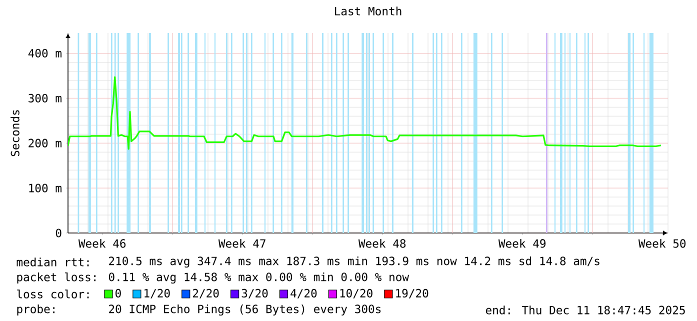 The width and height of the screenshot is (697, 321). Describe the element at coordinates (585, 310) in the screenshot. I see `text: end: Thu Dec 11 18:47:45 2025` at that location.